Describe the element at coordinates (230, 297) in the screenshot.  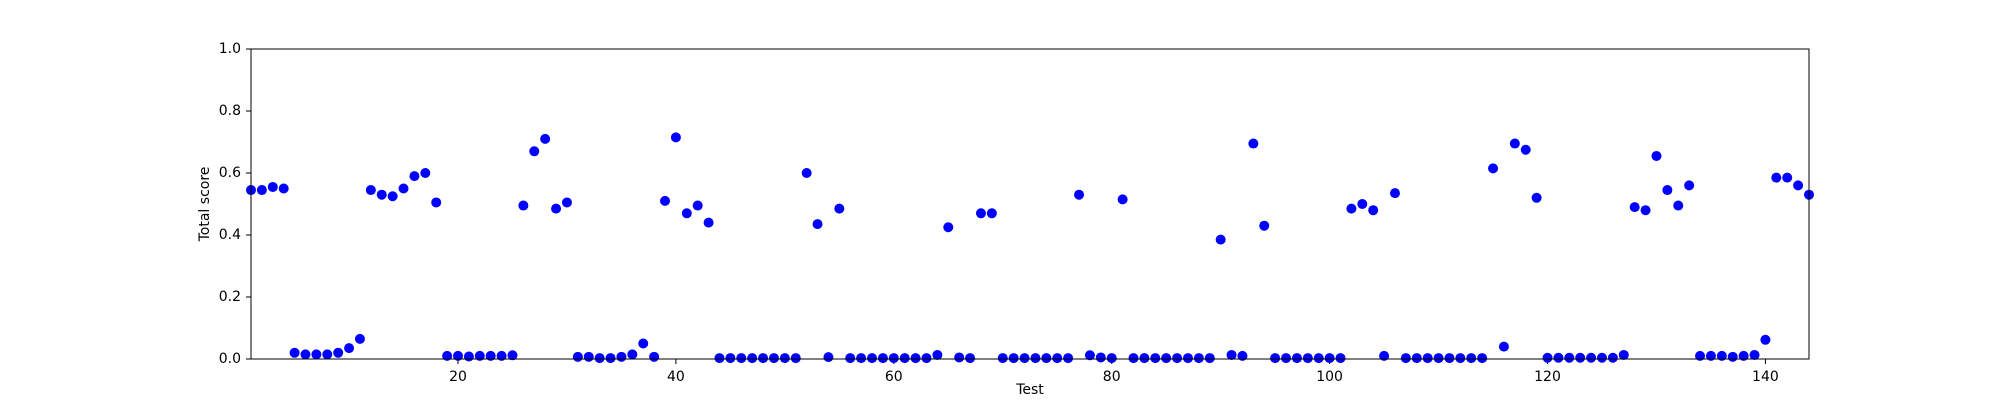
I see `y-tick-label: 0.2` at that location.